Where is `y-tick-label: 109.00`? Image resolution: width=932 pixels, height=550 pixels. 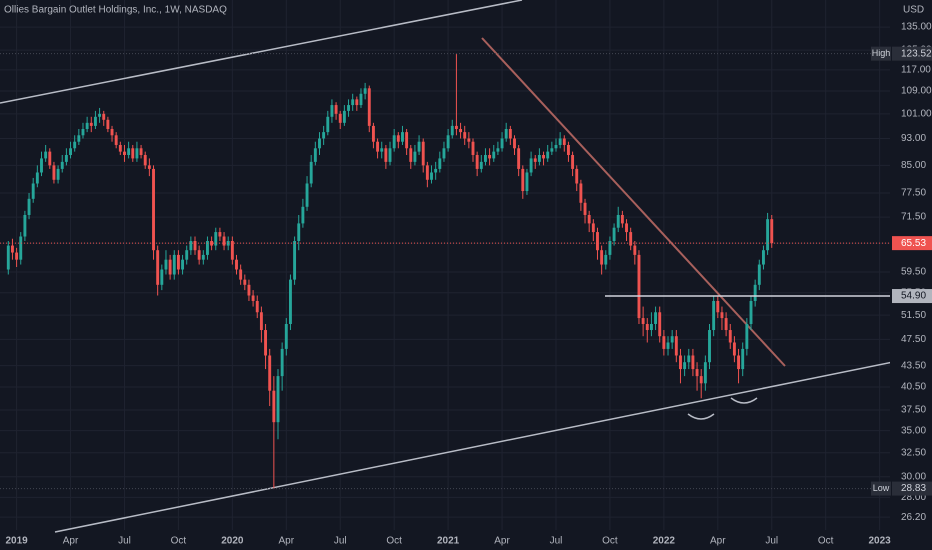 y-tick-label: 109.00 is located at coordinates (916, 91).